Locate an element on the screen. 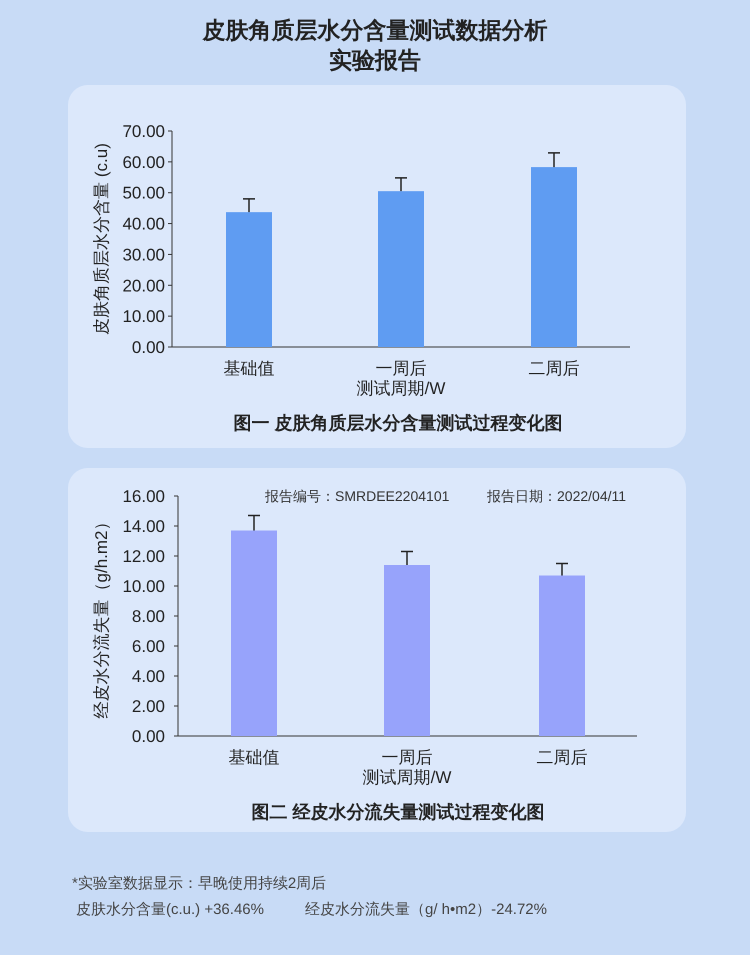  text: *实验室数据显示：早晚使用持续2周后 is located at coordinates (199, 883).